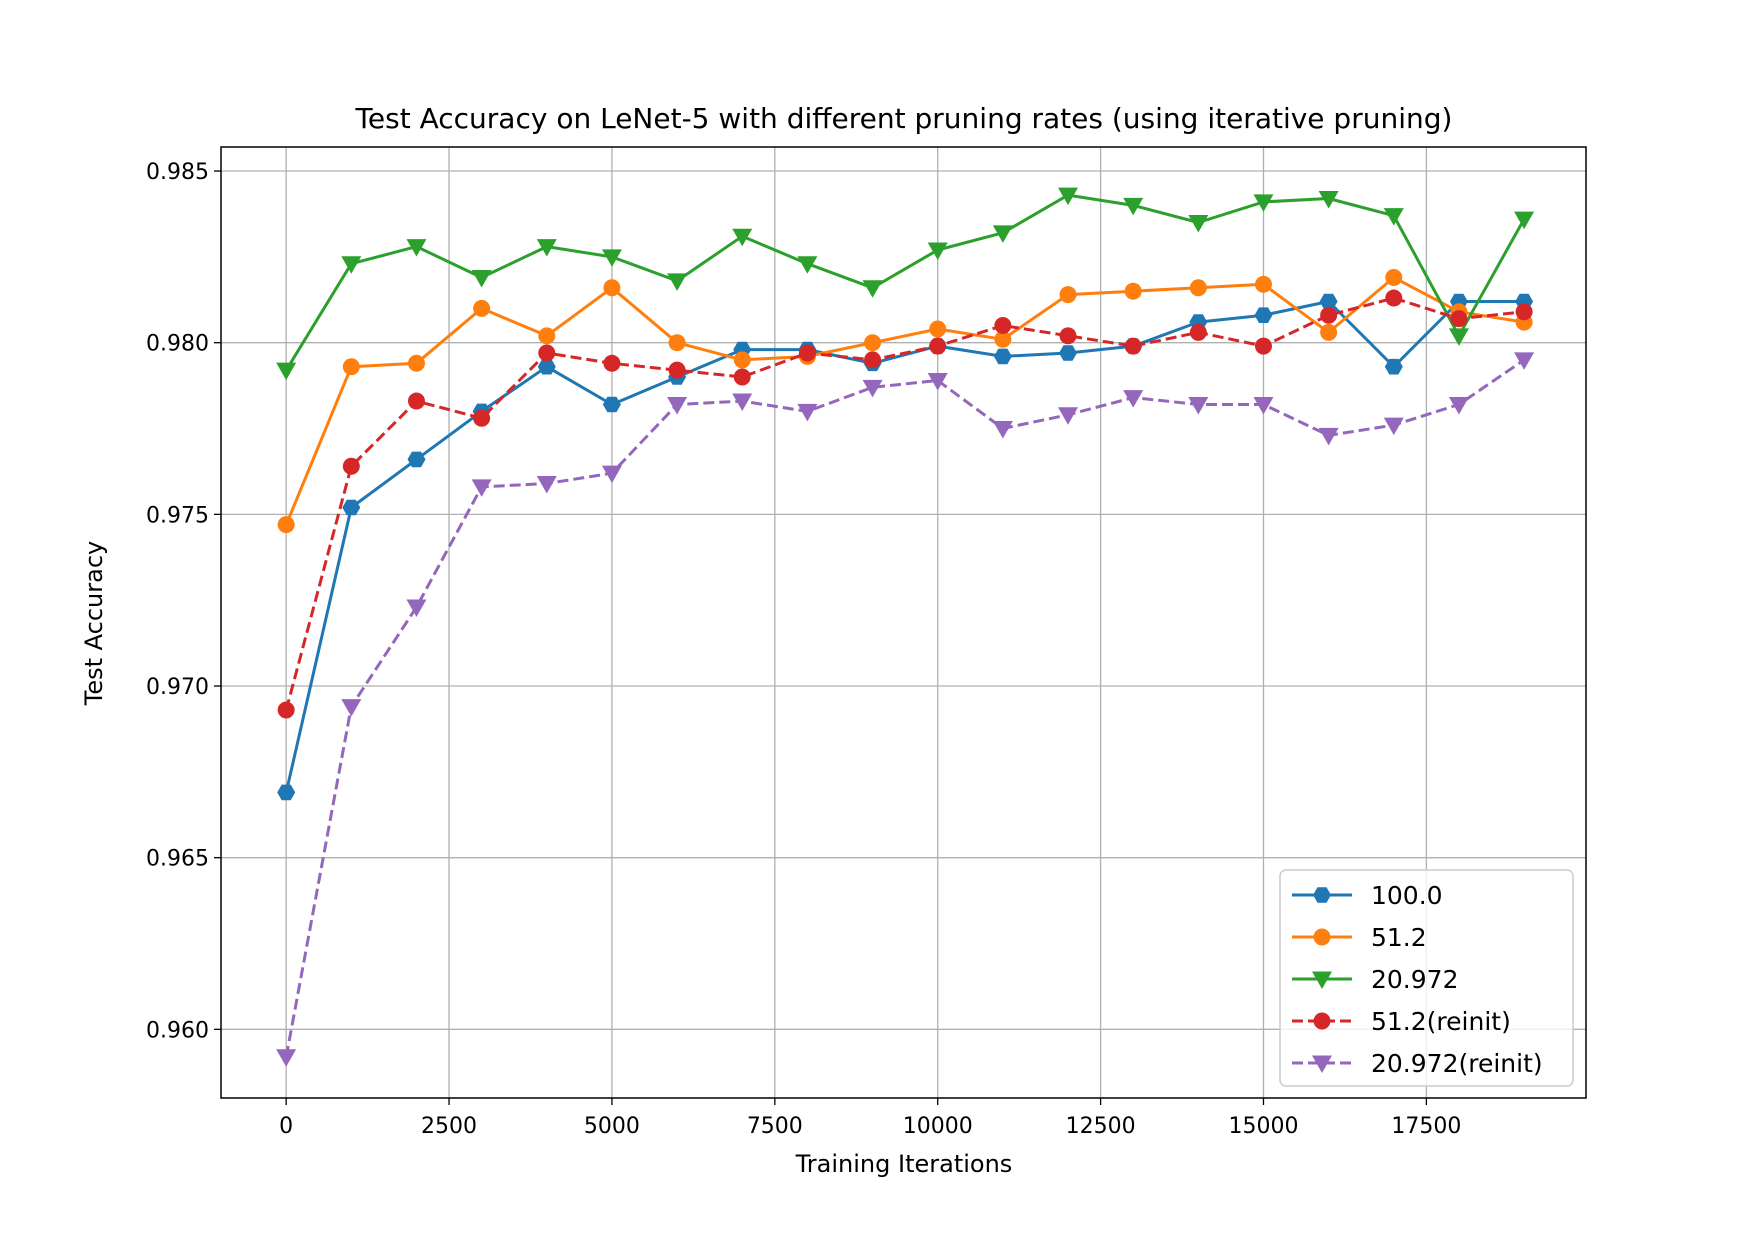  What do you see at coordinates (1457, 1063) in the screenshot?
I see `legend-label: 20.972(reinit)` at bounding box center [1457, 1063].